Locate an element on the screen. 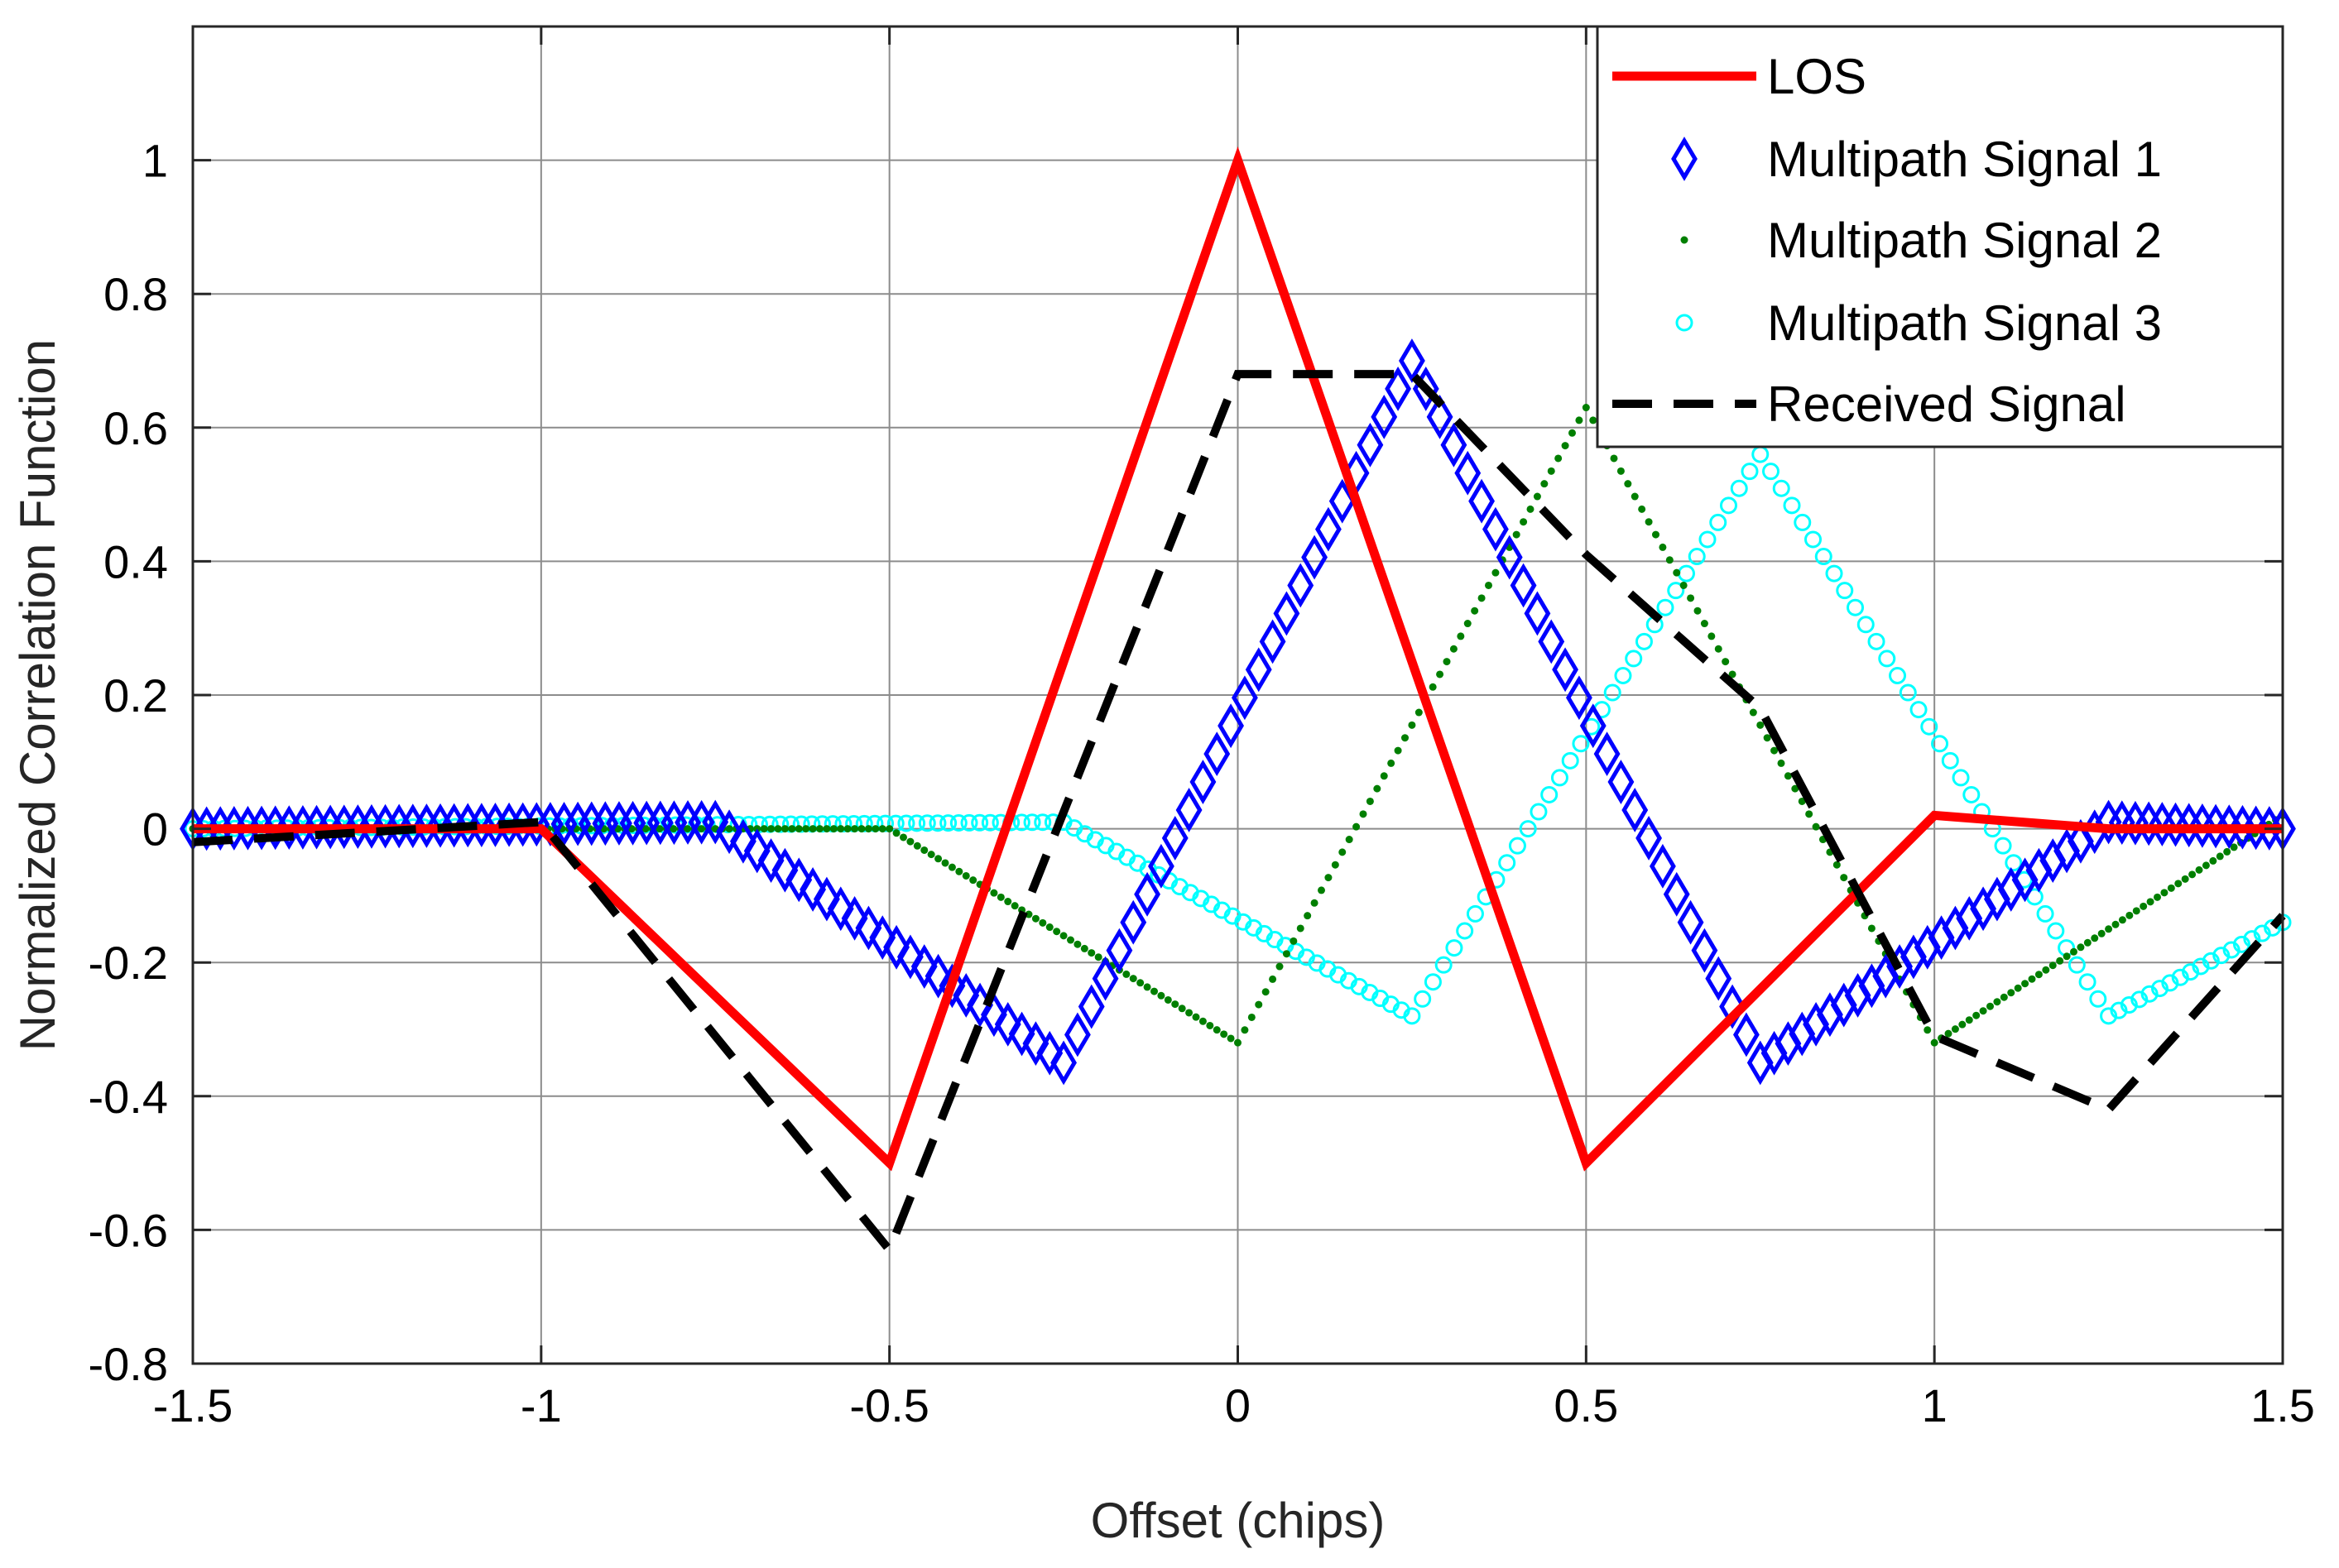 The height and width of the screenshot is (1568, 2339). x-tick-label: -1.5 is located at coordinates (193, 1405).